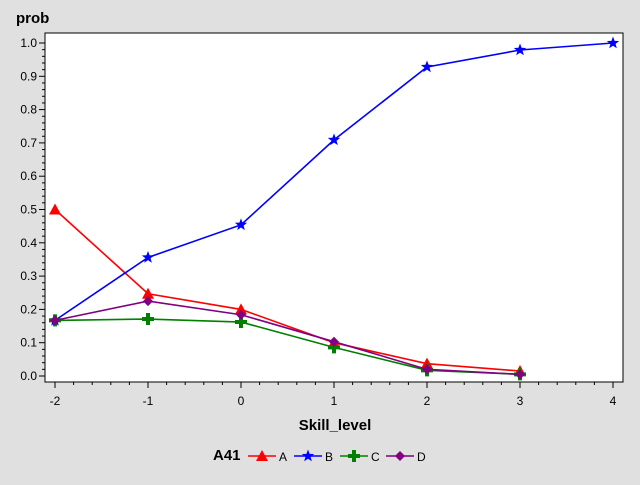 Image resolution: width=640 pixels, height=485 pixels. I want to click on y-axis: 0.0 0.1 0.2 0.3 0.4 0.5 0.6 0.7 0.8 0.9 1.0, so click(32, 209).